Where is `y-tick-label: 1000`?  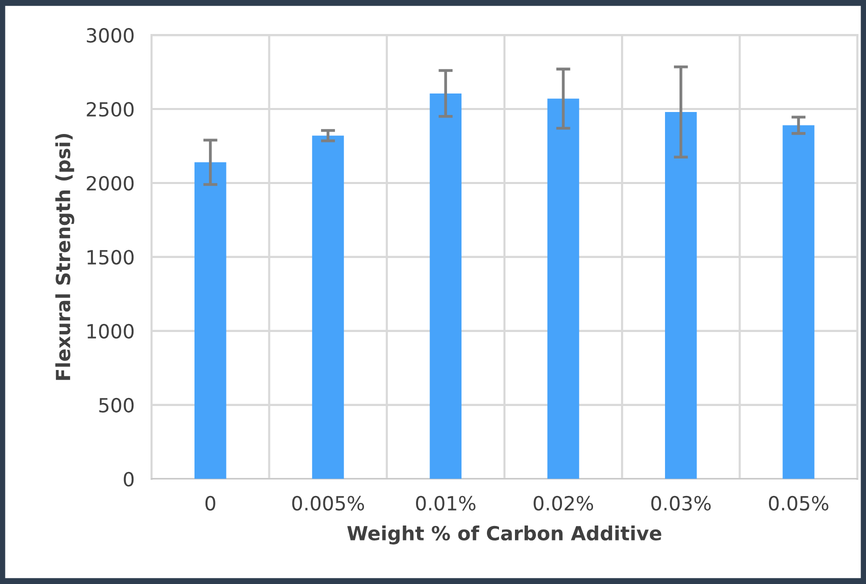
y-tick-label: 1000 is located at coordinates (111, 331).